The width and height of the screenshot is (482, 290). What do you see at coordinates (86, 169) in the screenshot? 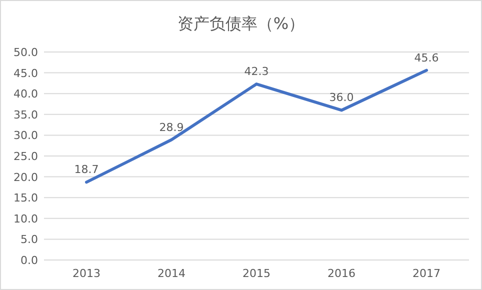
I see `data-label: 18.7` at bounding box center [86, 169].